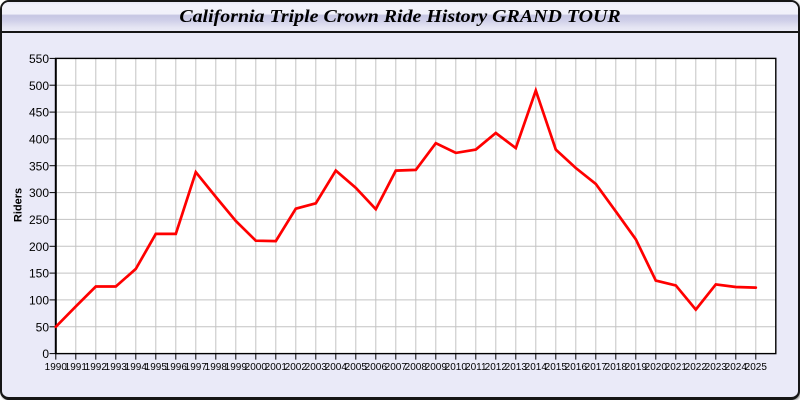 Image resolution: width=800 pixels, height=400 pixels. What do you see at coordinates (676, 367) in the screenshot?
I see `svg-text: 2021` at bounding box center [676, 367].